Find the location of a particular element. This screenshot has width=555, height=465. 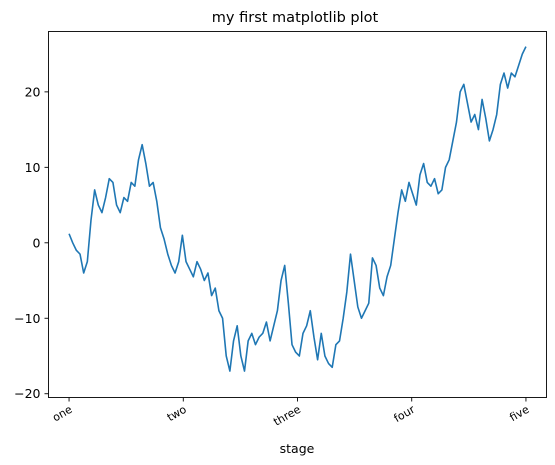

y-tick-label: −10 is located at coordinates (27, 318).